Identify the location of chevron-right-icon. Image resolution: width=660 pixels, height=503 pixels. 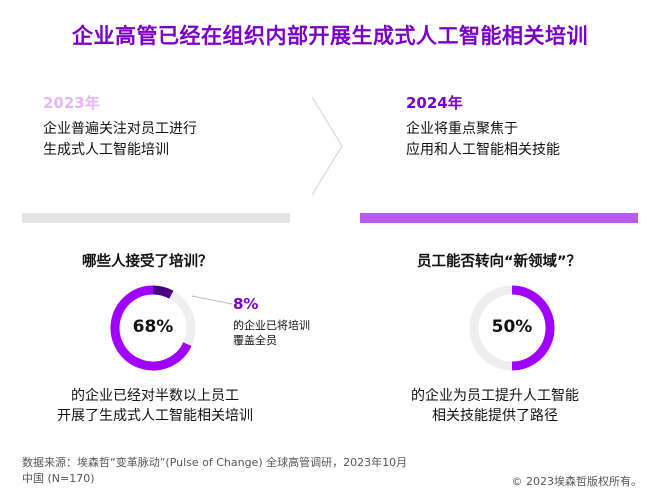
(327, 146).